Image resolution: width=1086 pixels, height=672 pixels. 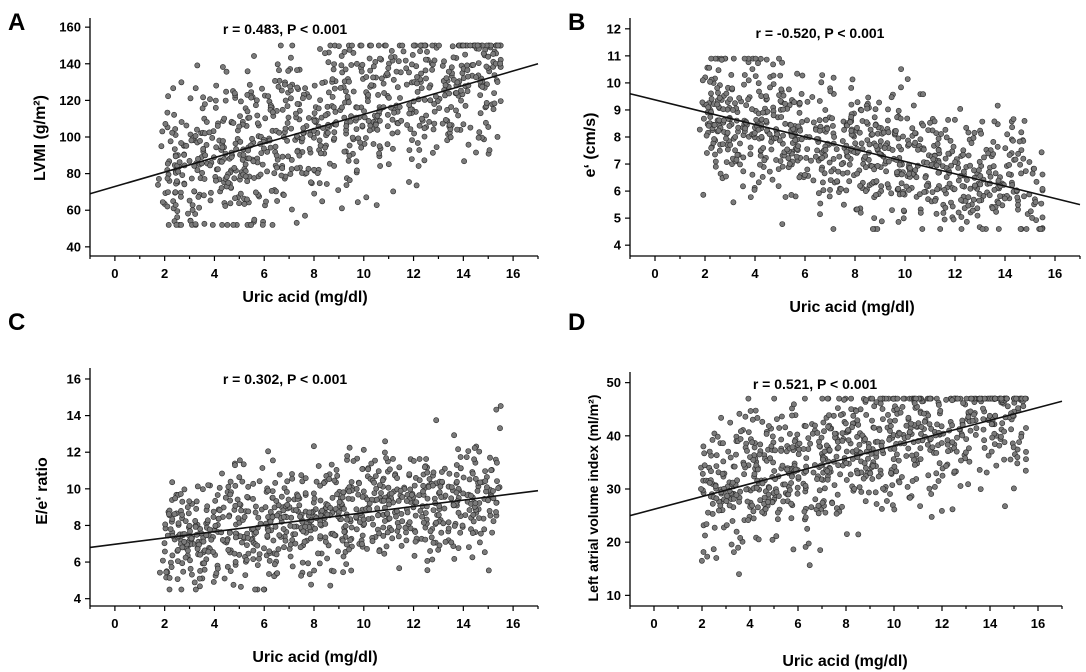 I want to click on x-tick-label: 14, so click(x=463, y=273).